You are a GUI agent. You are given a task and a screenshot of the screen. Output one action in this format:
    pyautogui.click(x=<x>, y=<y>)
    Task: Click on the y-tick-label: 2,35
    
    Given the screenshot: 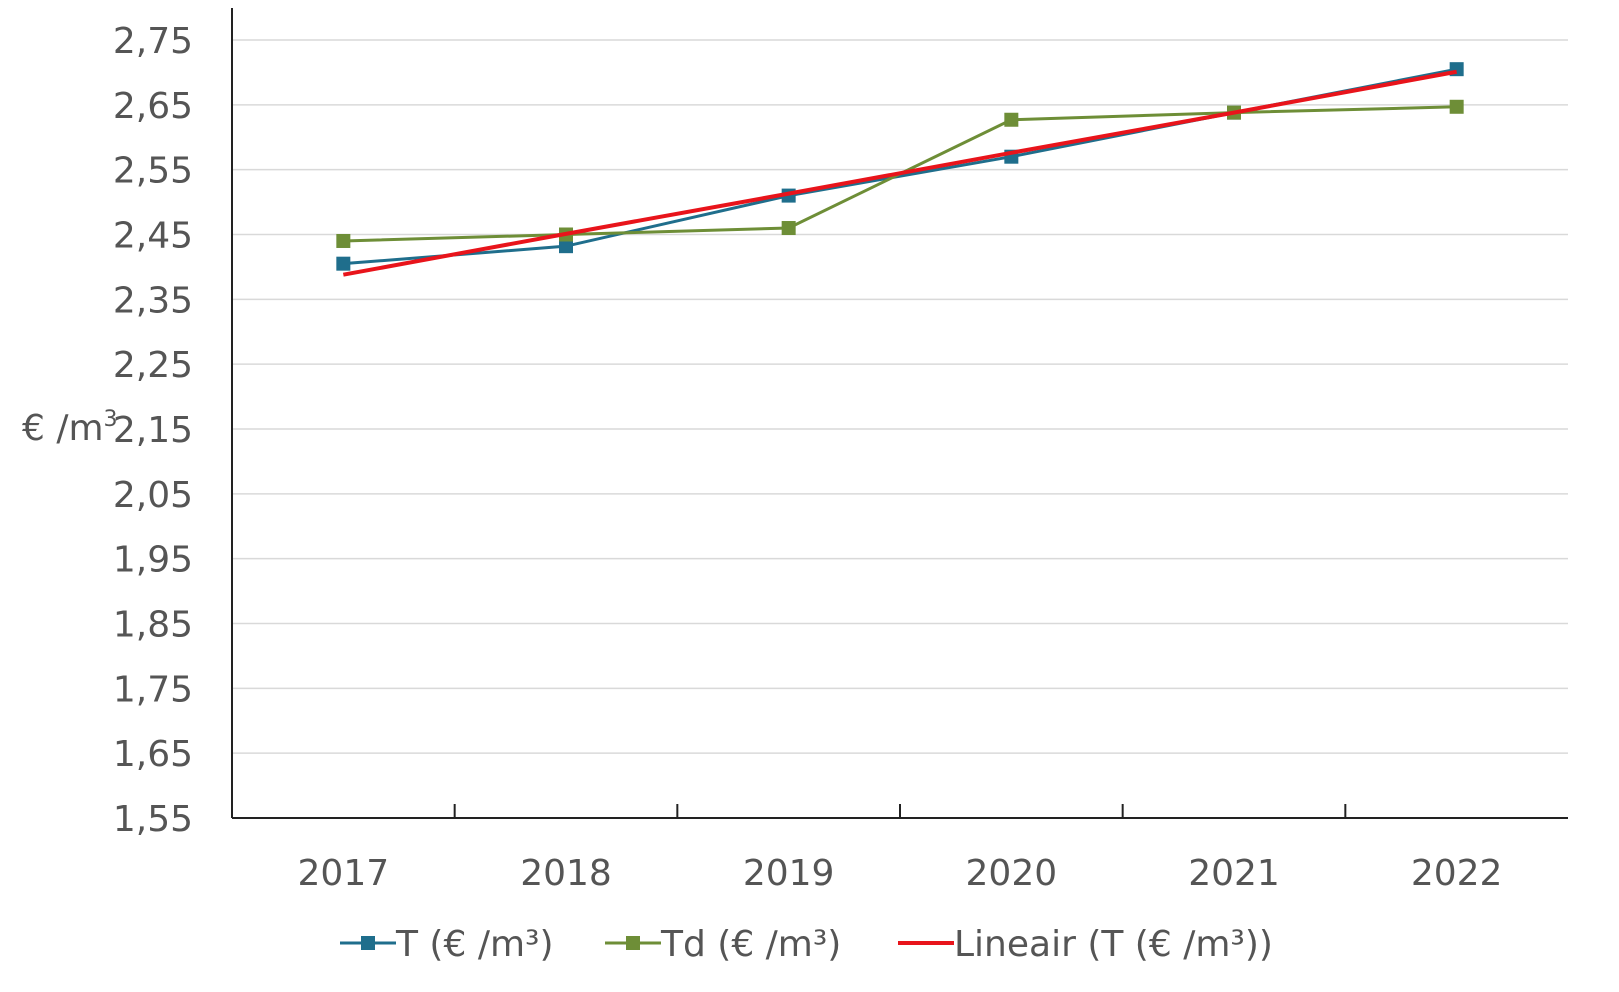 What is the action you would take?
    pyautogui.click(x=153, y=300)
    